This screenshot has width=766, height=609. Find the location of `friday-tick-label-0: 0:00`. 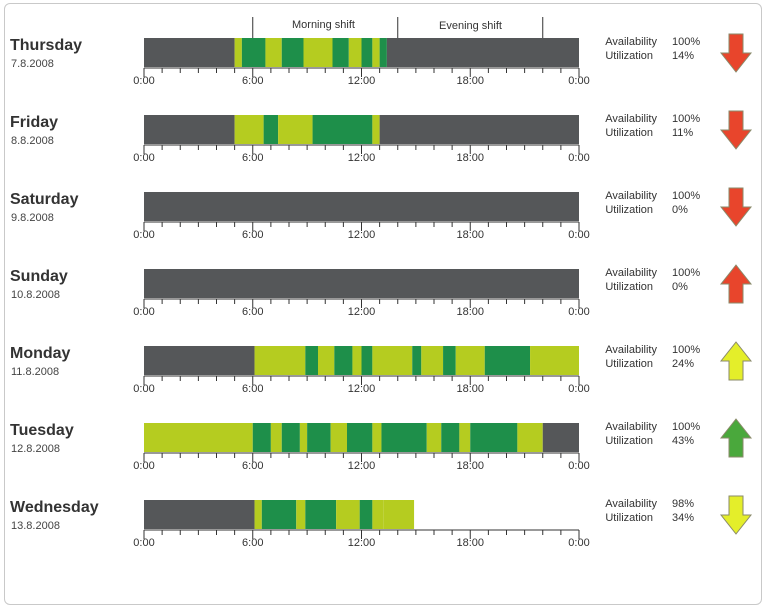

friday-tick-label-0: 0:00 is located at coordinates (143, 158).